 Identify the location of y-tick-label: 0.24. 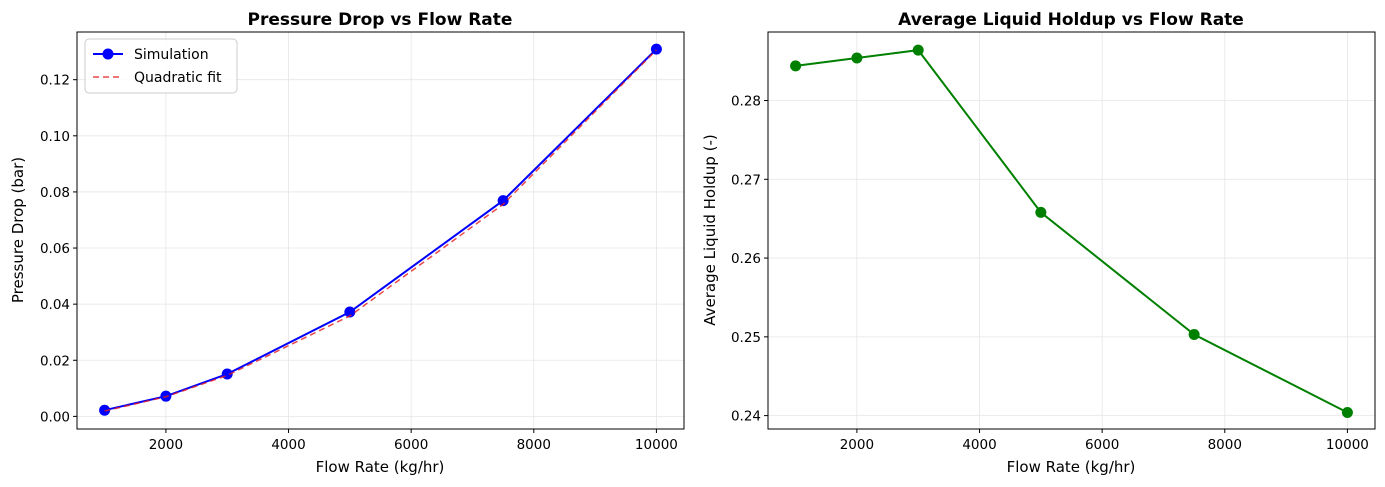
(746, 417).